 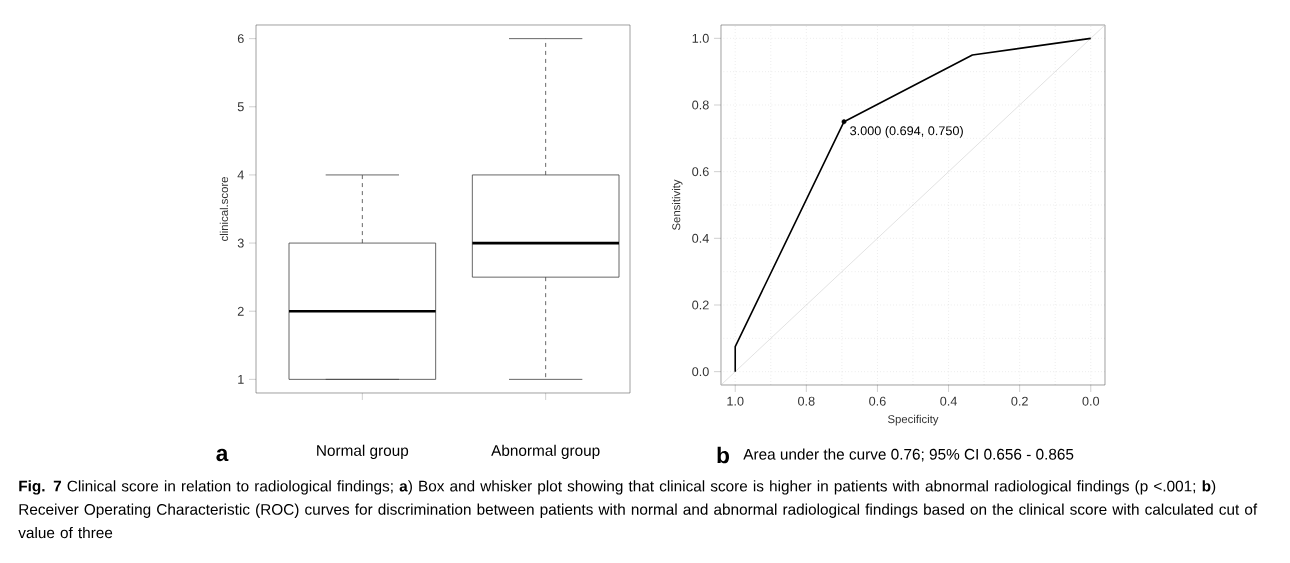 I want to click on x-tick-label: 0.4, so click(x=948, y=401).